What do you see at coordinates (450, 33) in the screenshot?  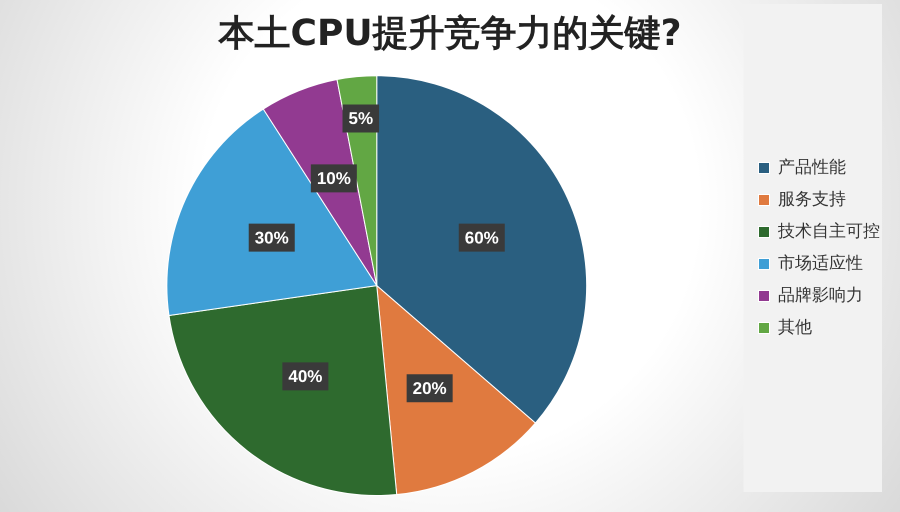 I see `chart-title: 本土CPU提升竞争力的关键?` at bounding box center [450, 33].